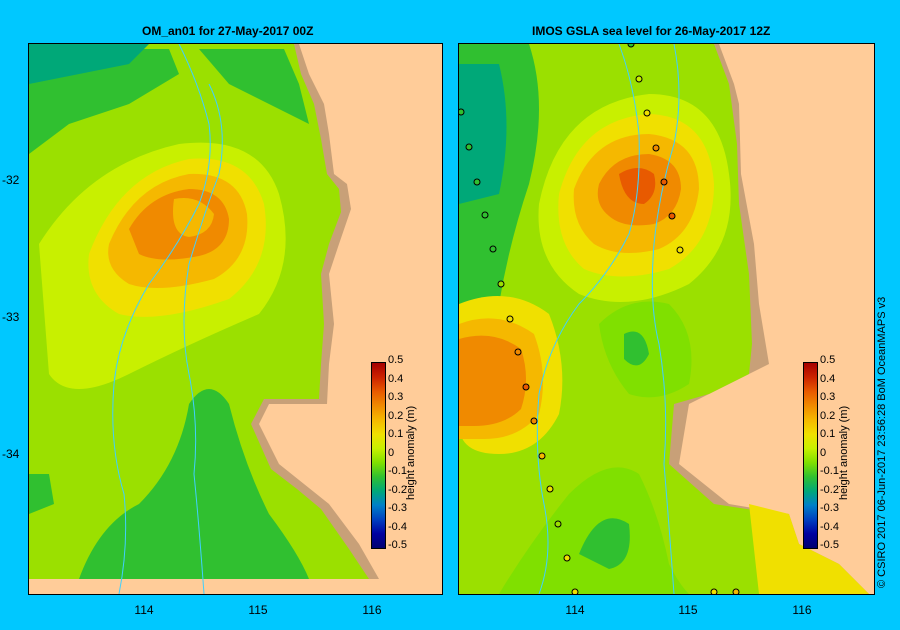 The height and width of the screenshot is (630, 900). I want to click on left-colorbar-label: -0.3, so click(397, 508).